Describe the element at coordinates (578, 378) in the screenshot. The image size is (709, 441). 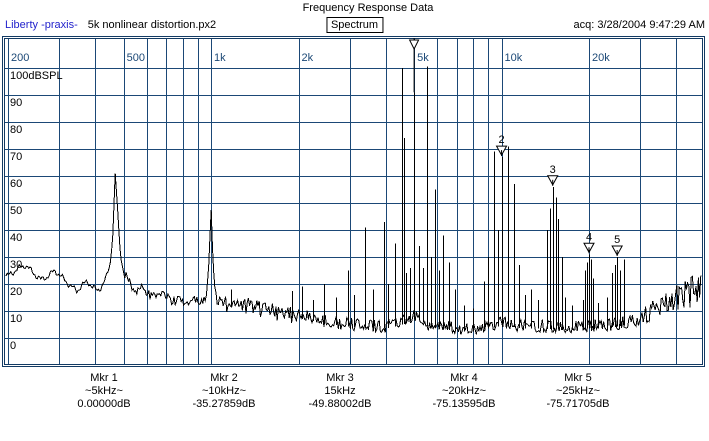
I see `marker-name: Mkr 5` at that location.